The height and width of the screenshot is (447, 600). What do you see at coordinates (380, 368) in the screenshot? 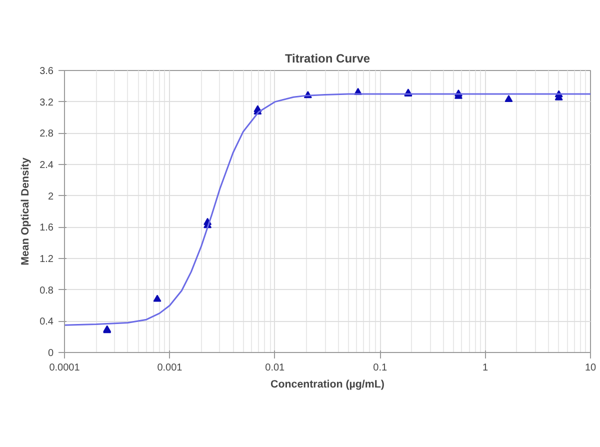
I see `x-tick-label: 0.1` at bounding box center [380, 368].